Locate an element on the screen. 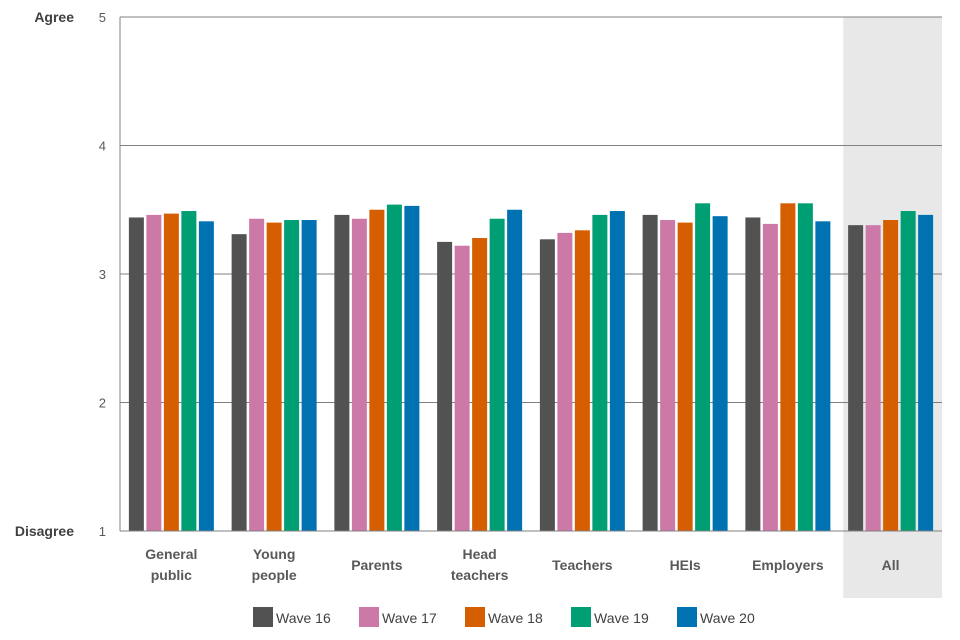 Image resolution: width=960 pixels, height=640 pixels. y-end-label-bottom: Disagree is located at coordinates (44, 531).